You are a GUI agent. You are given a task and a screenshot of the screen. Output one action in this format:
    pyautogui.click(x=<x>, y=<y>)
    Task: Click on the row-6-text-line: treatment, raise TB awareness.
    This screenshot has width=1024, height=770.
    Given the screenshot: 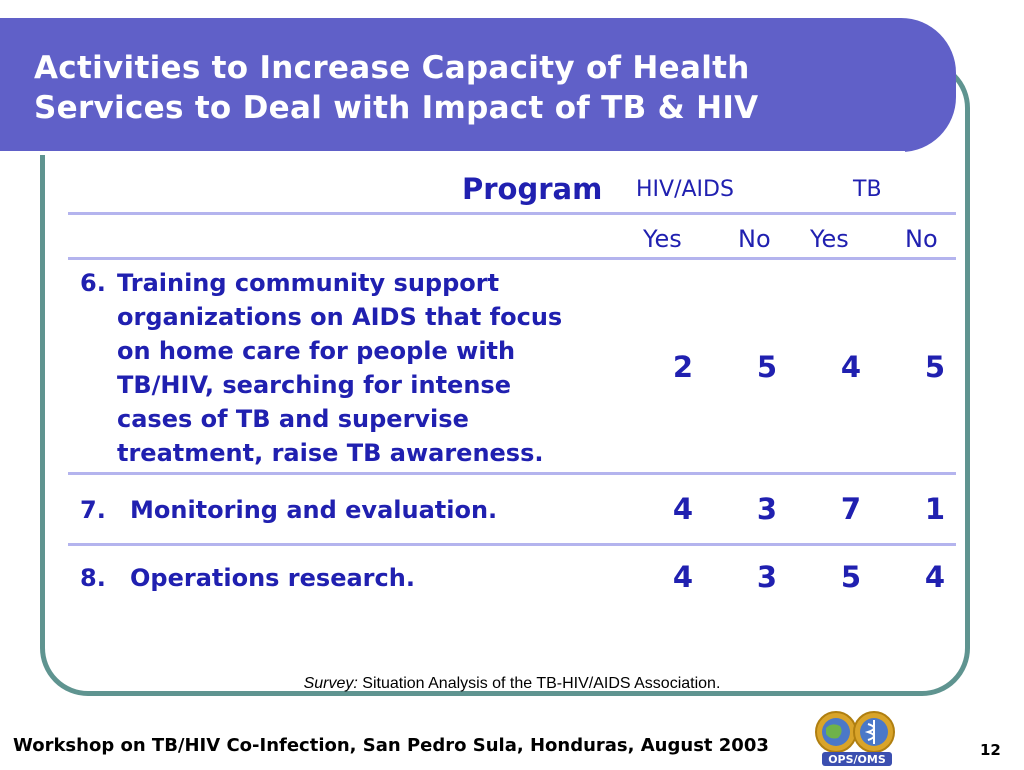 What is the action you would take?
    pyautogui.click(x=330, y=453)
    